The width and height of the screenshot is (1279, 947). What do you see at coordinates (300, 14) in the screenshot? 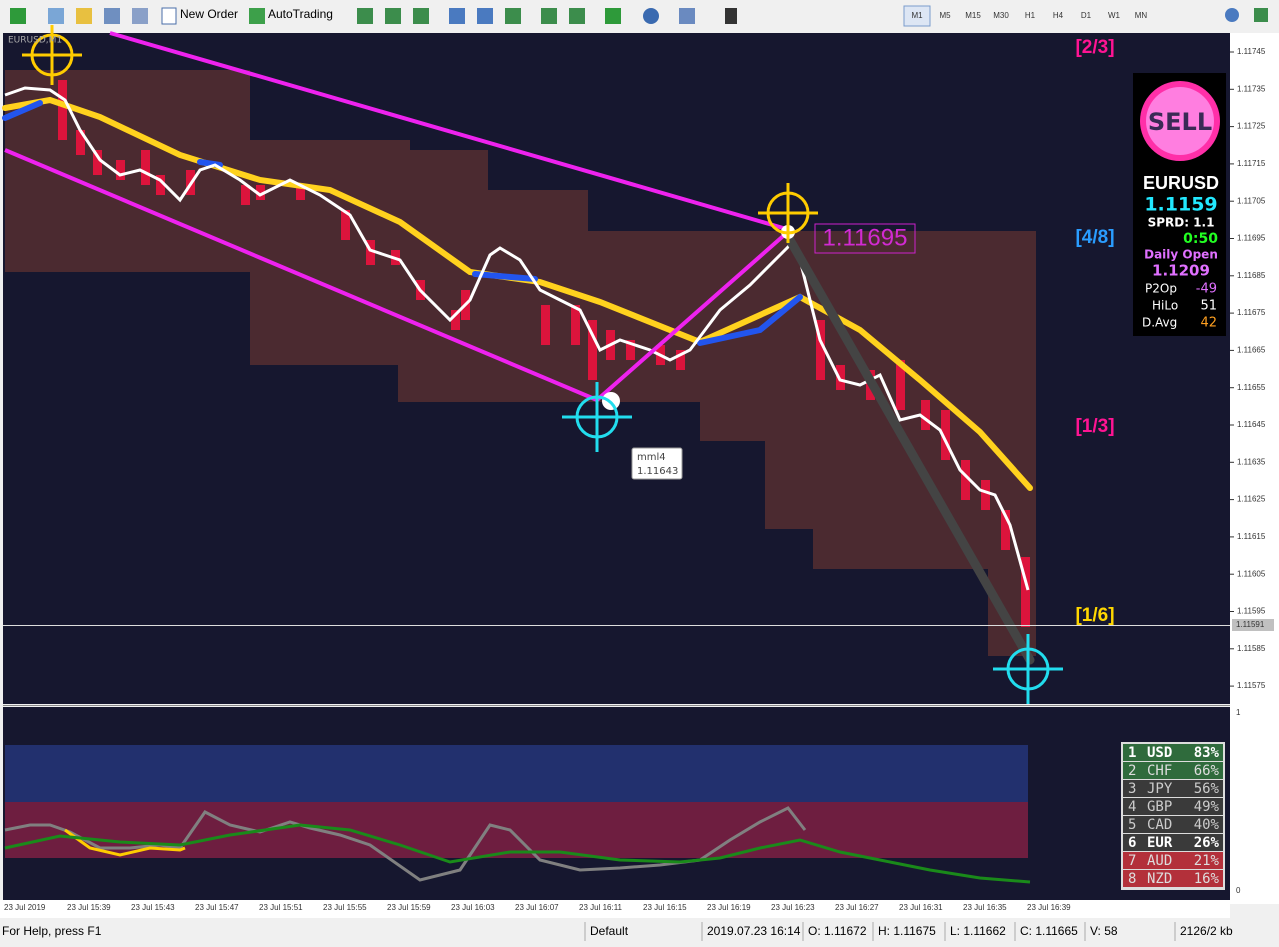
I see `autotrading-button: AutoTrading` at bounding box center [300, 14].